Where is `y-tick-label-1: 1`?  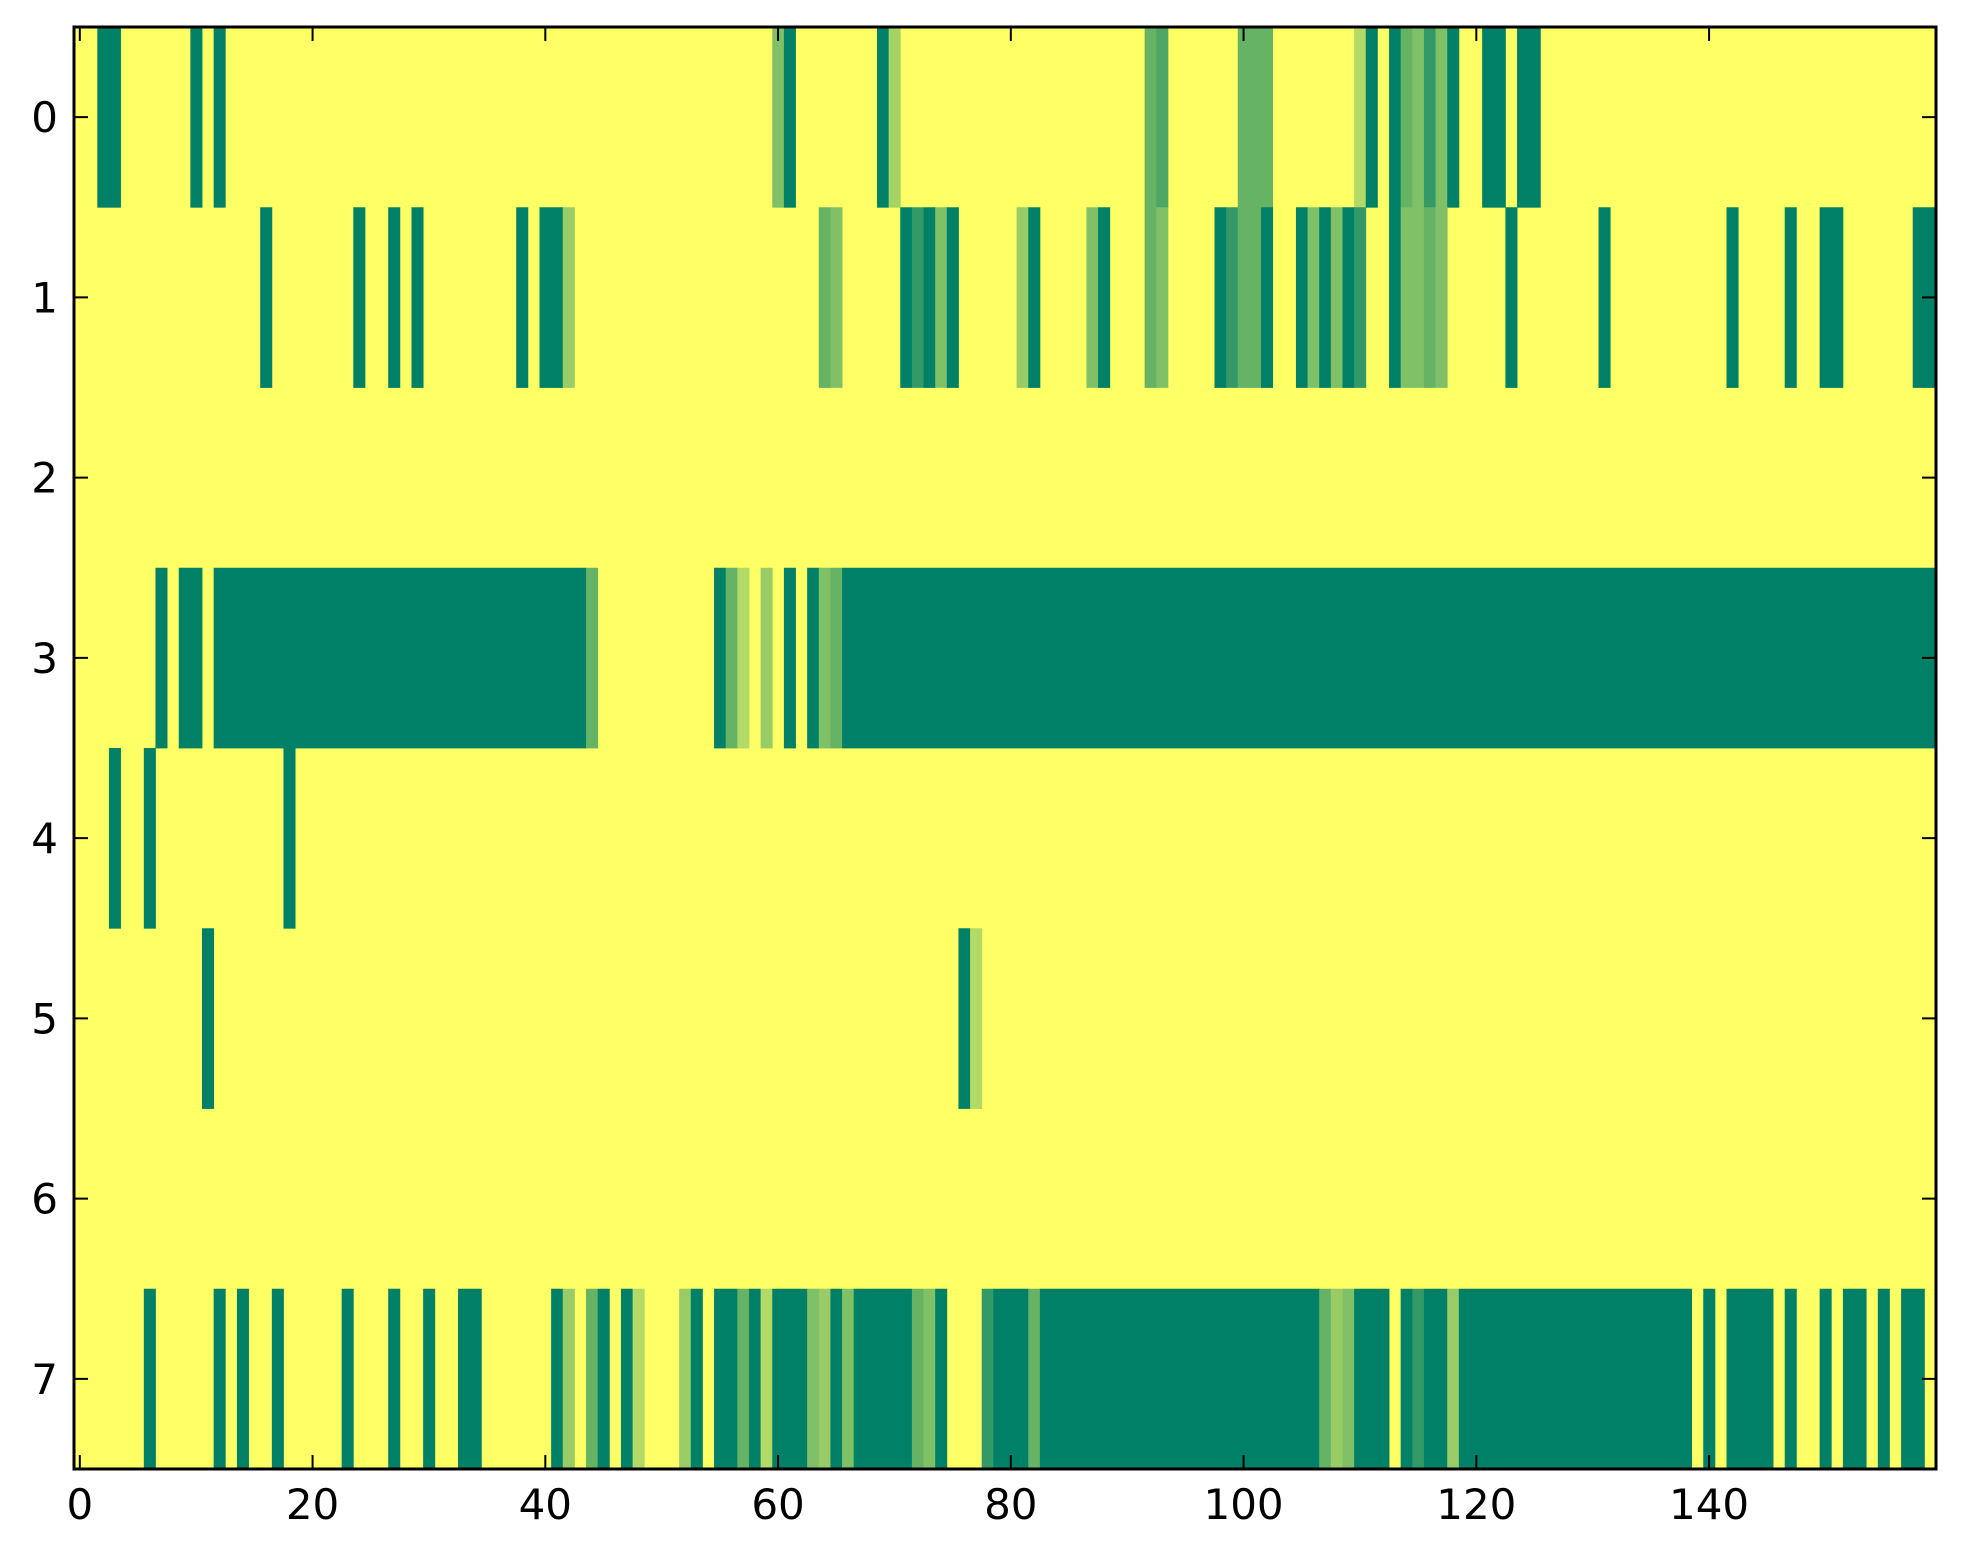 y-tick-label-1: 1 is located at coordinates (44, 297).